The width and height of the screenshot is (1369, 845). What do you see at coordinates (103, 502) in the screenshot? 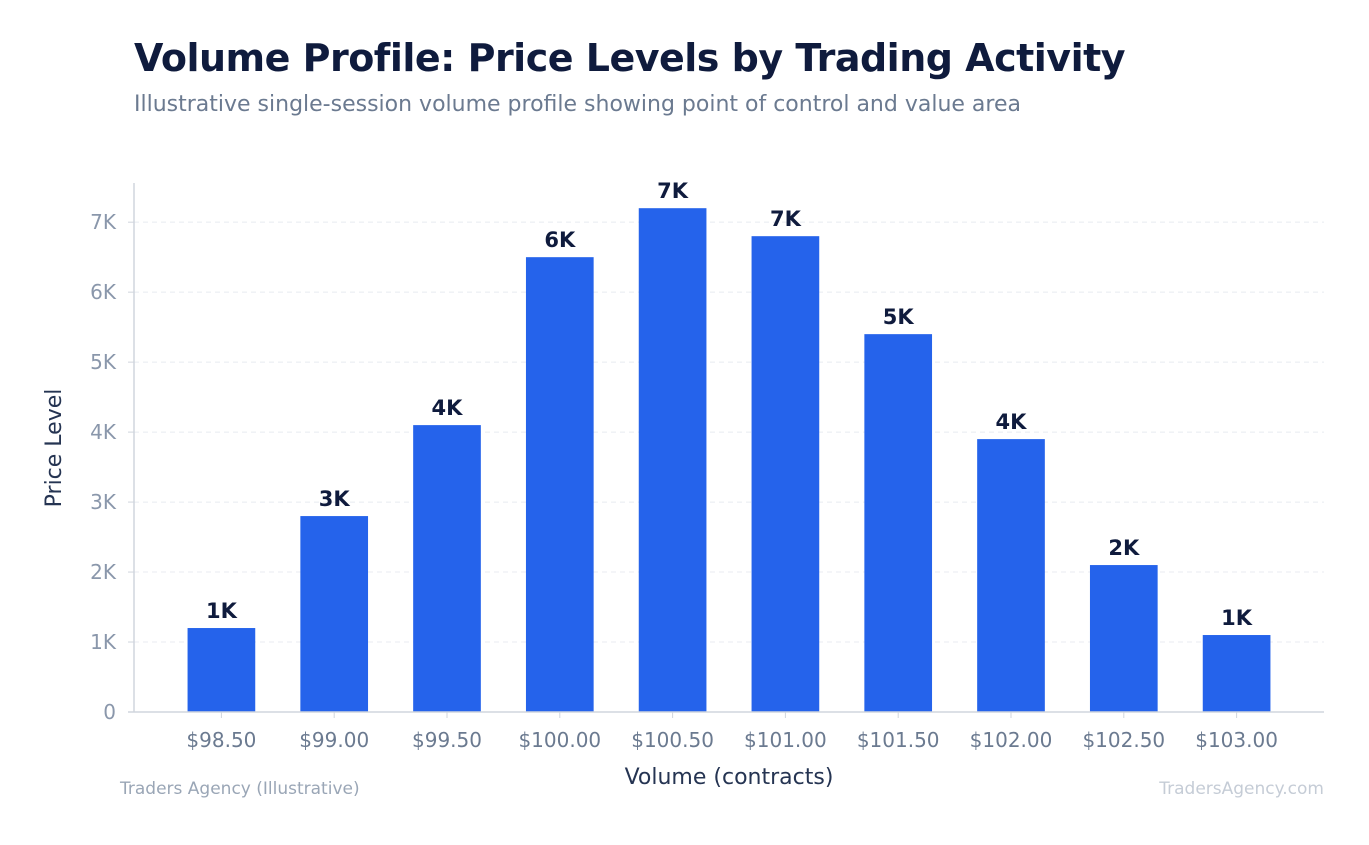
I see `y-tick-label: 3K` at bounding box center [103, 502].